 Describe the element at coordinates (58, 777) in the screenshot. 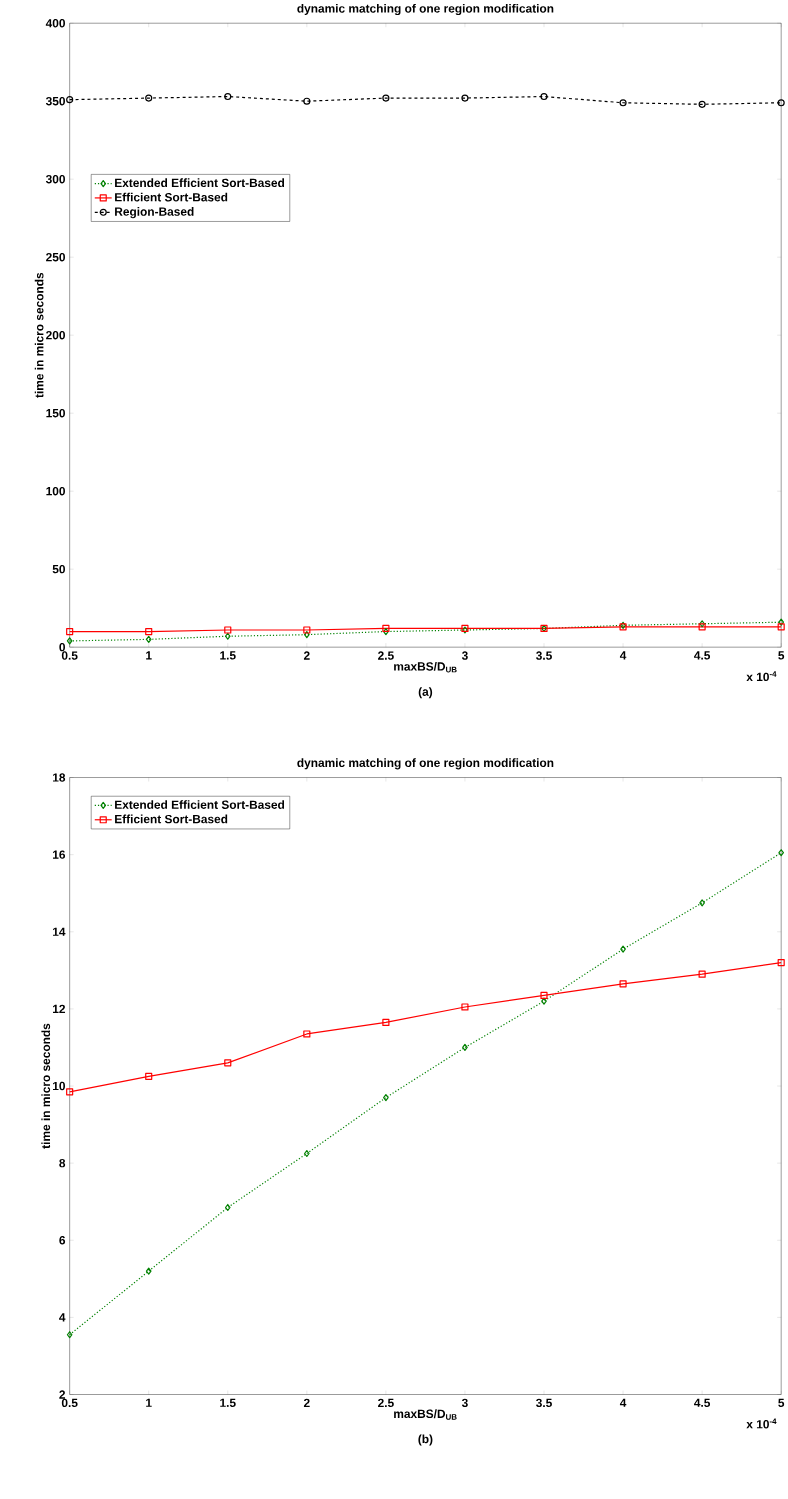

I see `y-tick-label: 18` at that location.